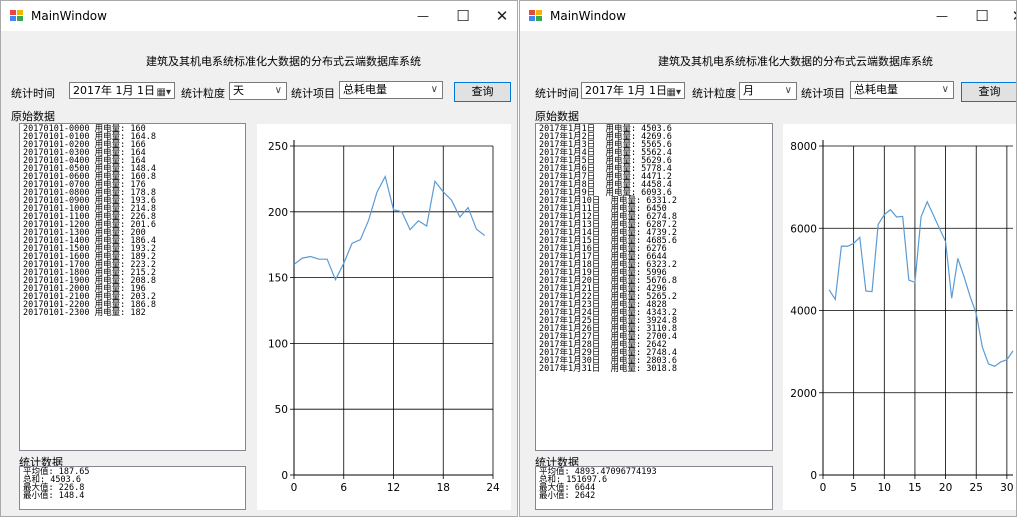  Describe the element at coordinates (608, 329) in the screenshot. I see `list-item: 2017年1月26日 用电量: 3110.8` at that location.